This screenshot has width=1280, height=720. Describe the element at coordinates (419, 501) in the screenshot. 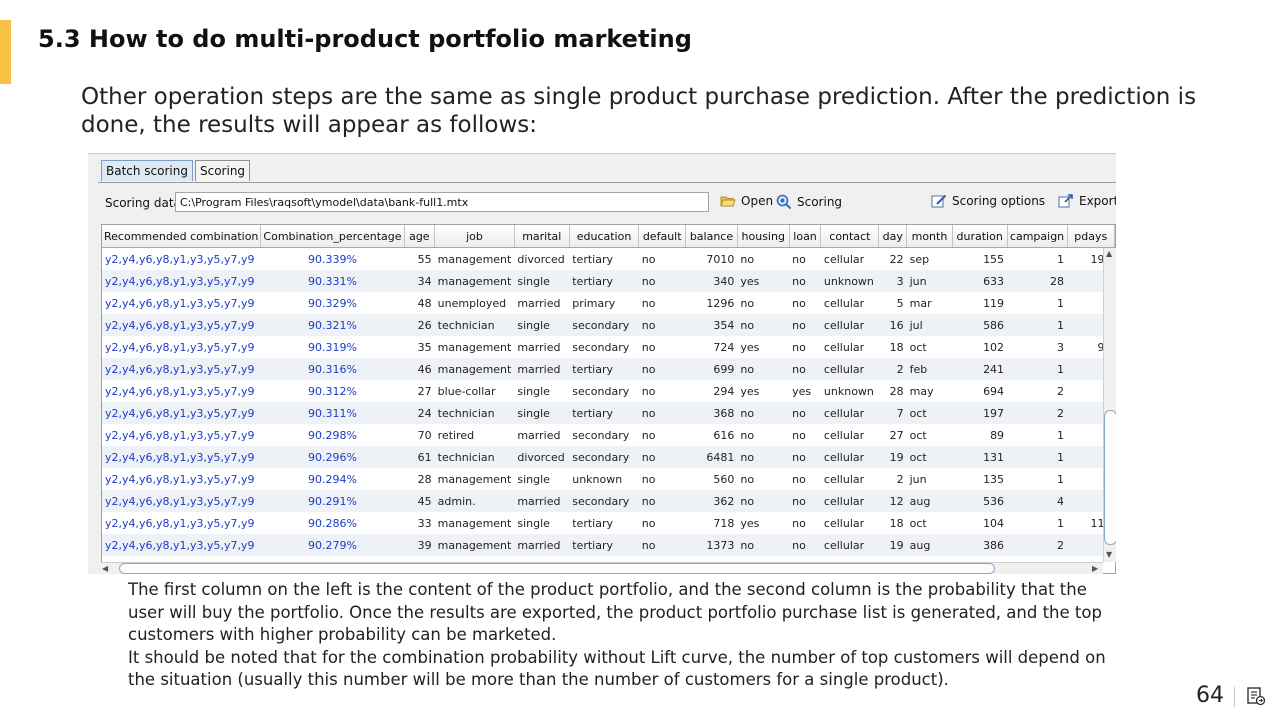

I see `table-cell-age: 45` at that location.